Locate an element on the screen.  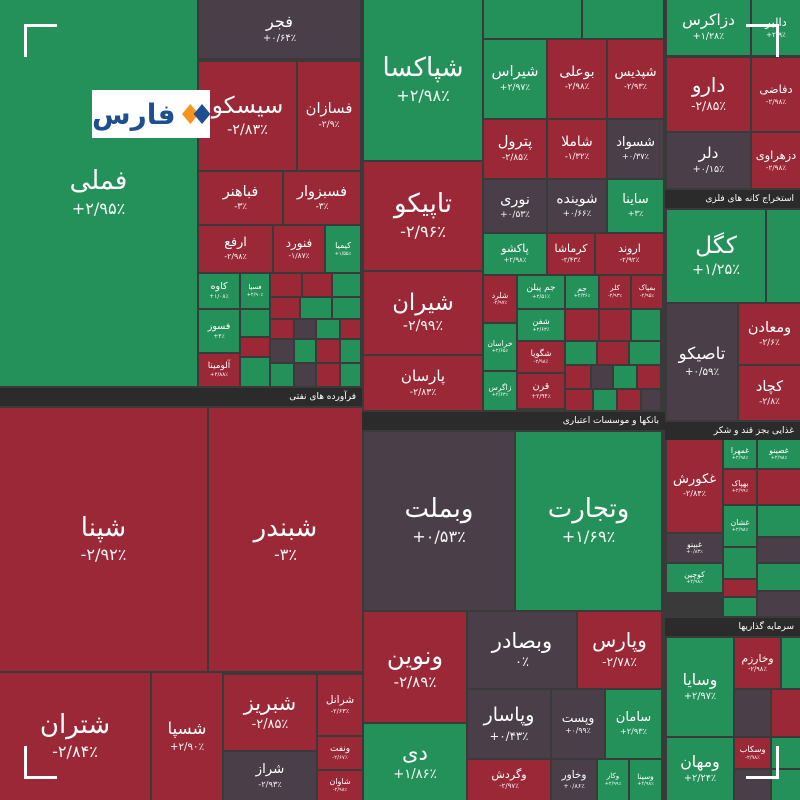
tile: سامان +۲/۹۳٪ is located at coordinates (633, 724).